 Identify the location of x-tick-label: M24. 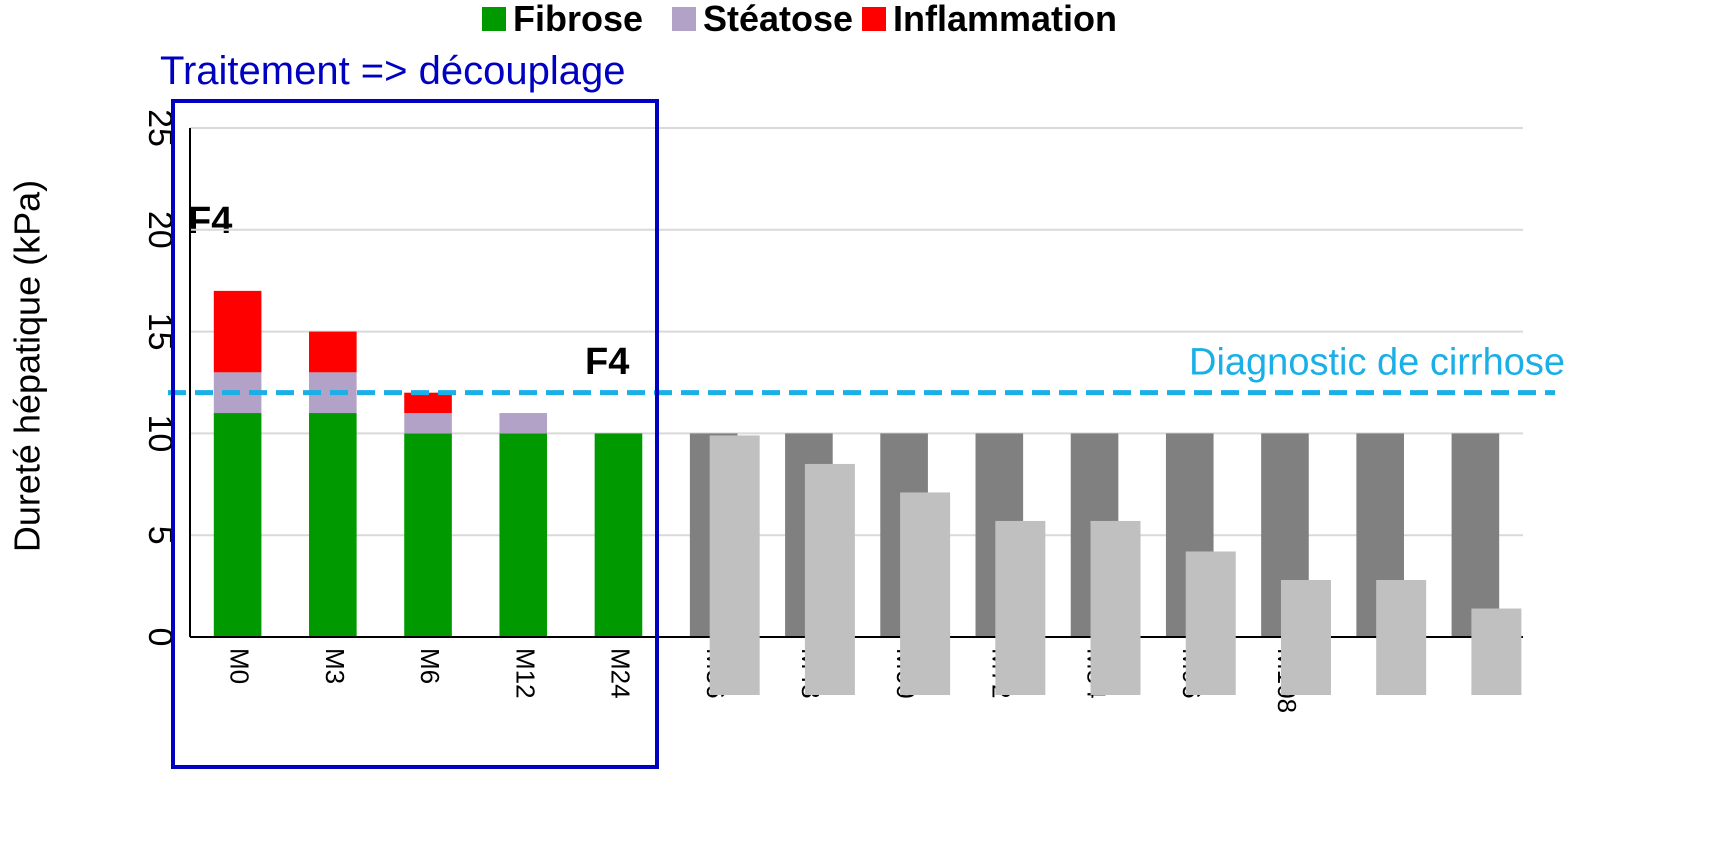
(621, 673).